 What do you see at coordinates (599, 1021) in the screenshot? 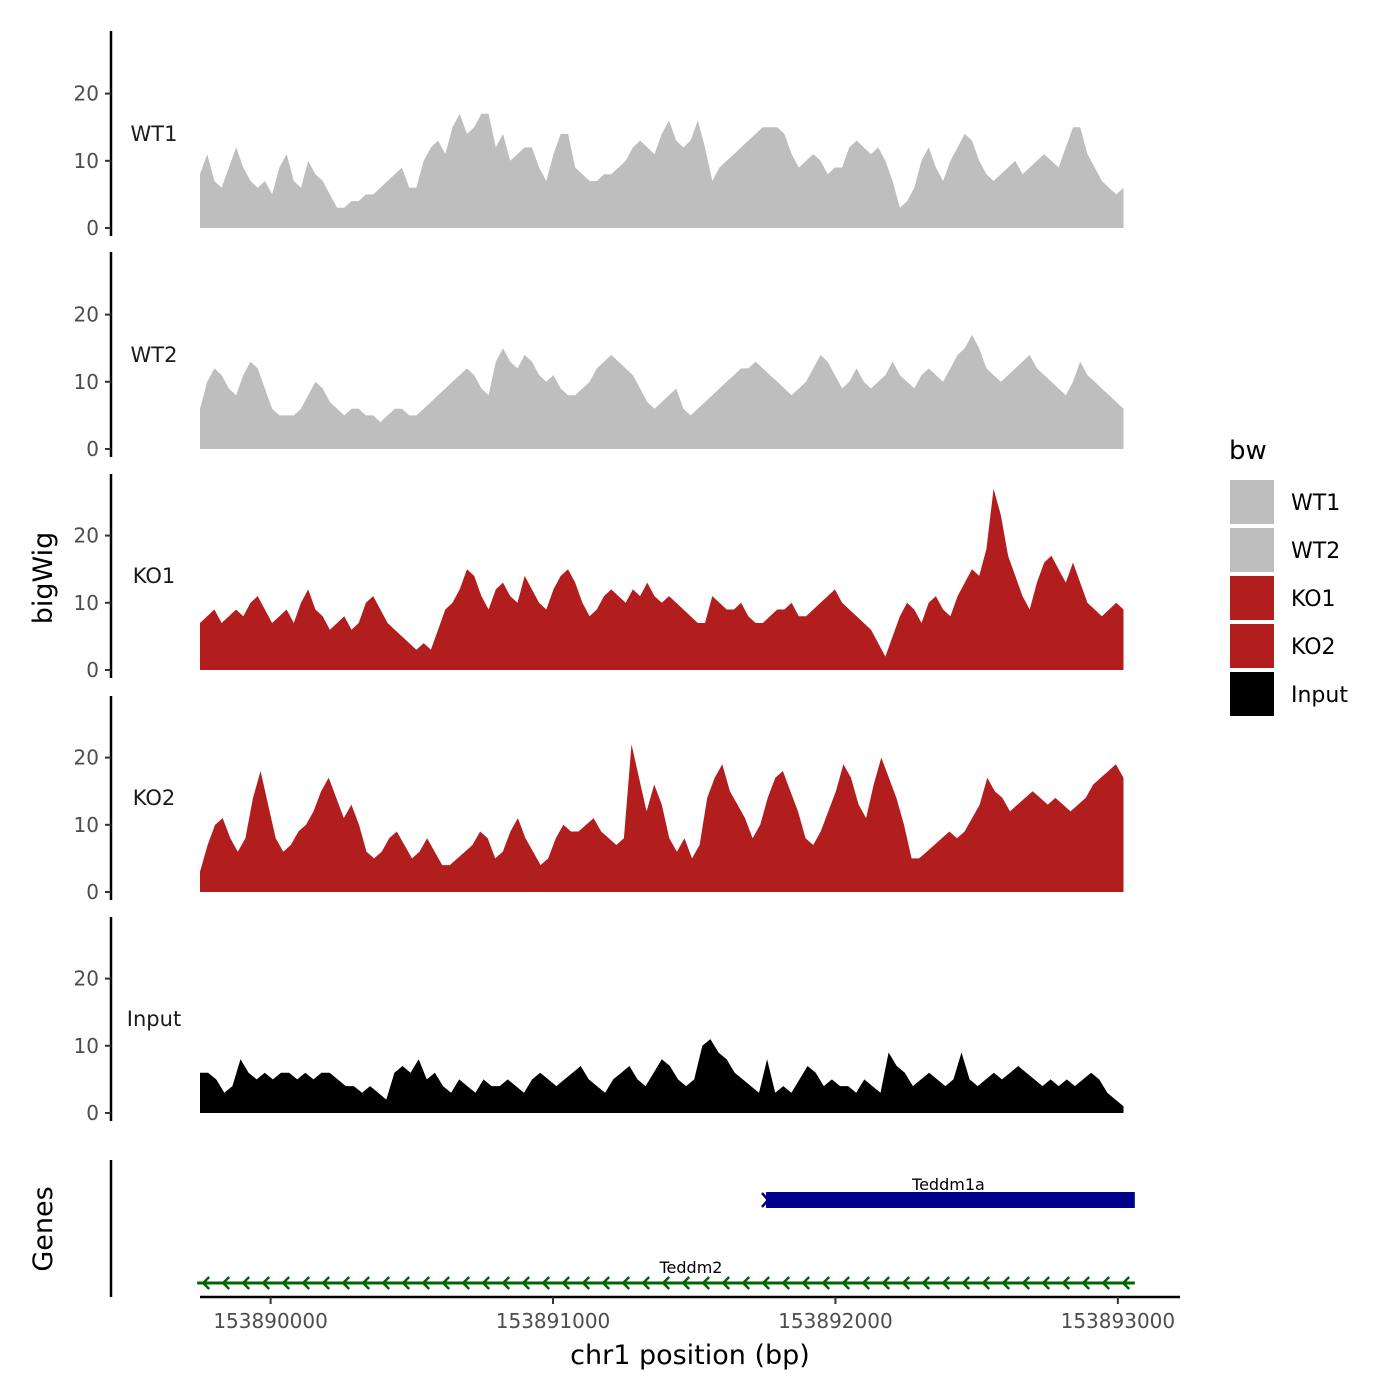
I see `track-input: 0 10 20 Input` at bounding box center [599, 1021].